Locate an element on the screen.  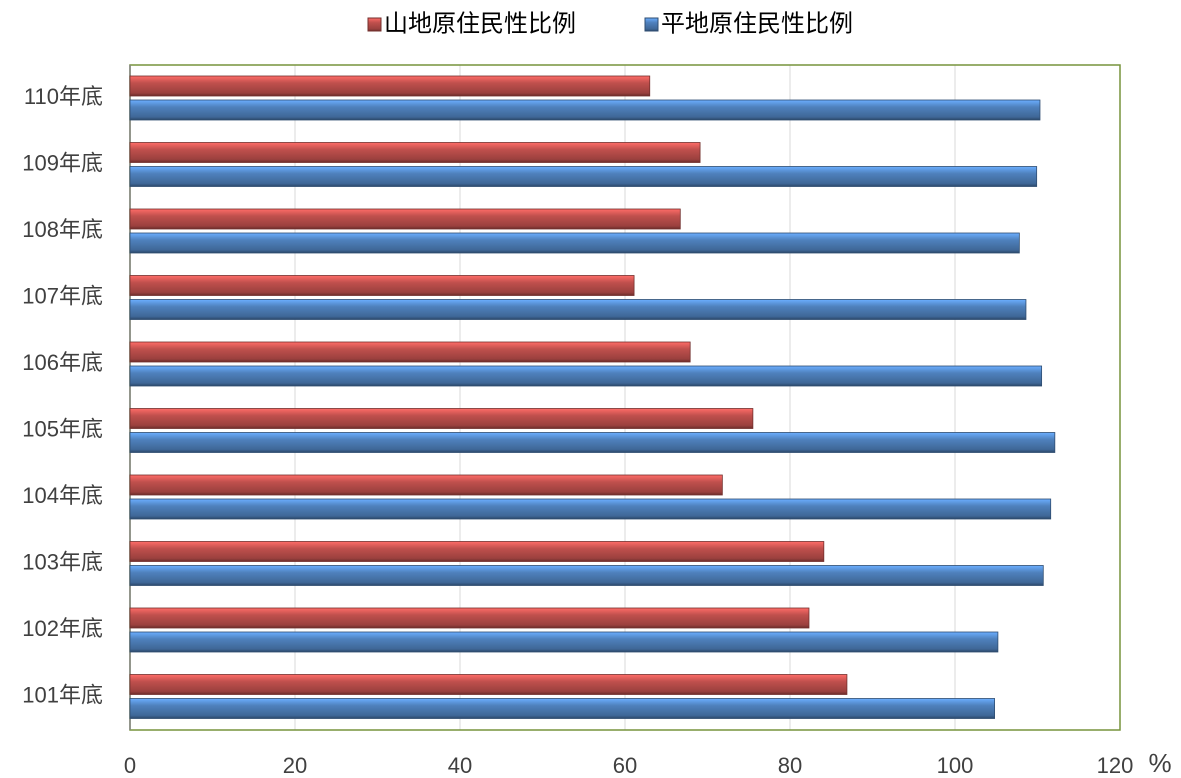
y-tick-label: 103年底 is located at coordinates (62, 562).